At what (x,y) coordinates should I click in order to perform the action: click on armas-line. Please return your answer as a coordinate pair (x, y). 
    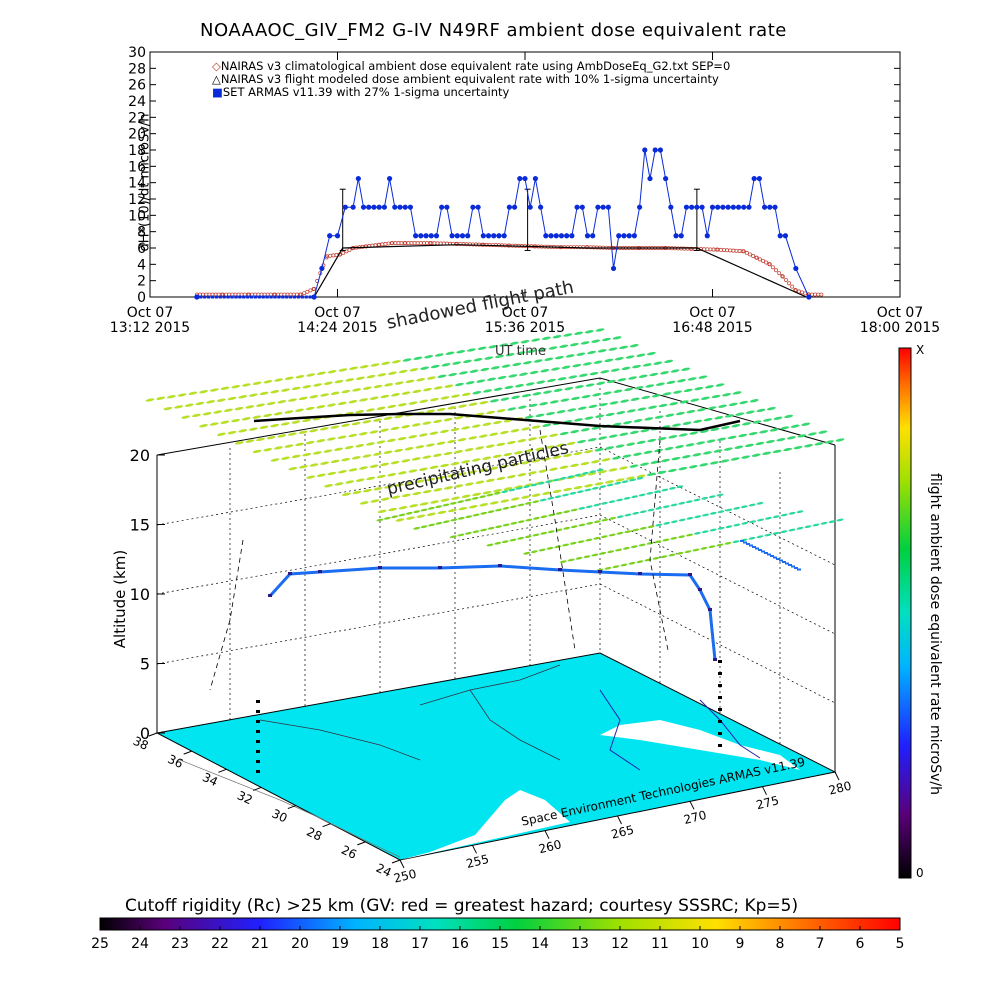
    Looking at the image, I should click on (503, 223).